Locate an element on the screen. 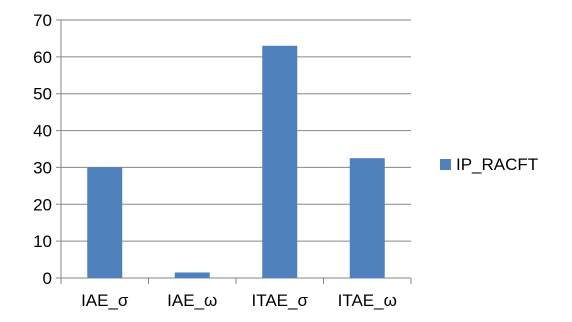 This screenshot has width=572, height=322. x-axis-tick-labels: IAE_σ IAE_ω ITAE_σ ITAE_ω is located at coordinates (239, 300).